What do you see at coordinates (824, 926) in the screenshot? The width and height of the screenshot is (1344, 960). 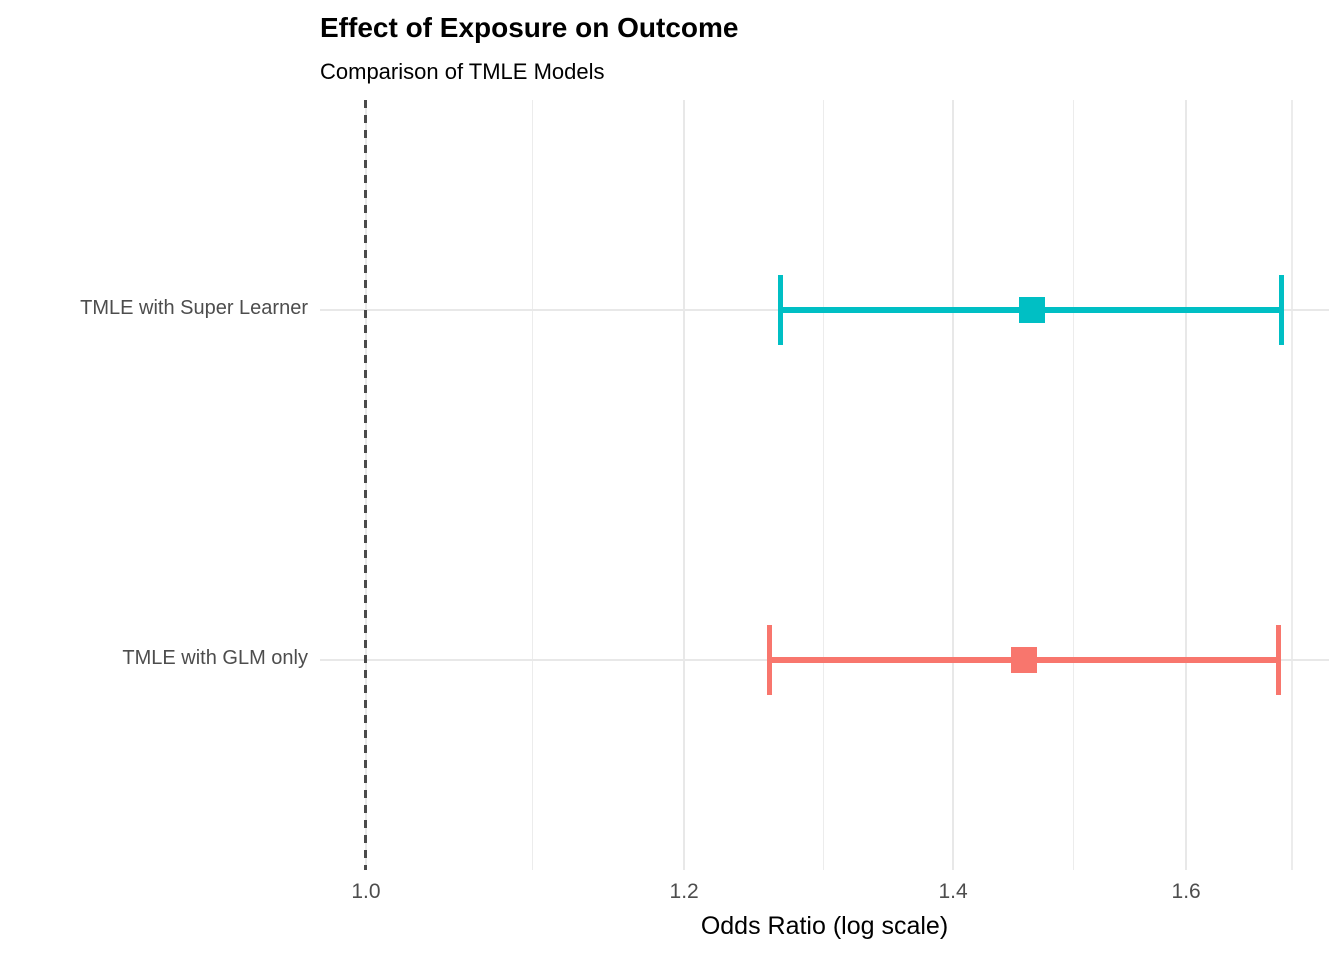 I see `x-axis-title: Odds Ratio (log scale)` at bounding box center [824, 926].